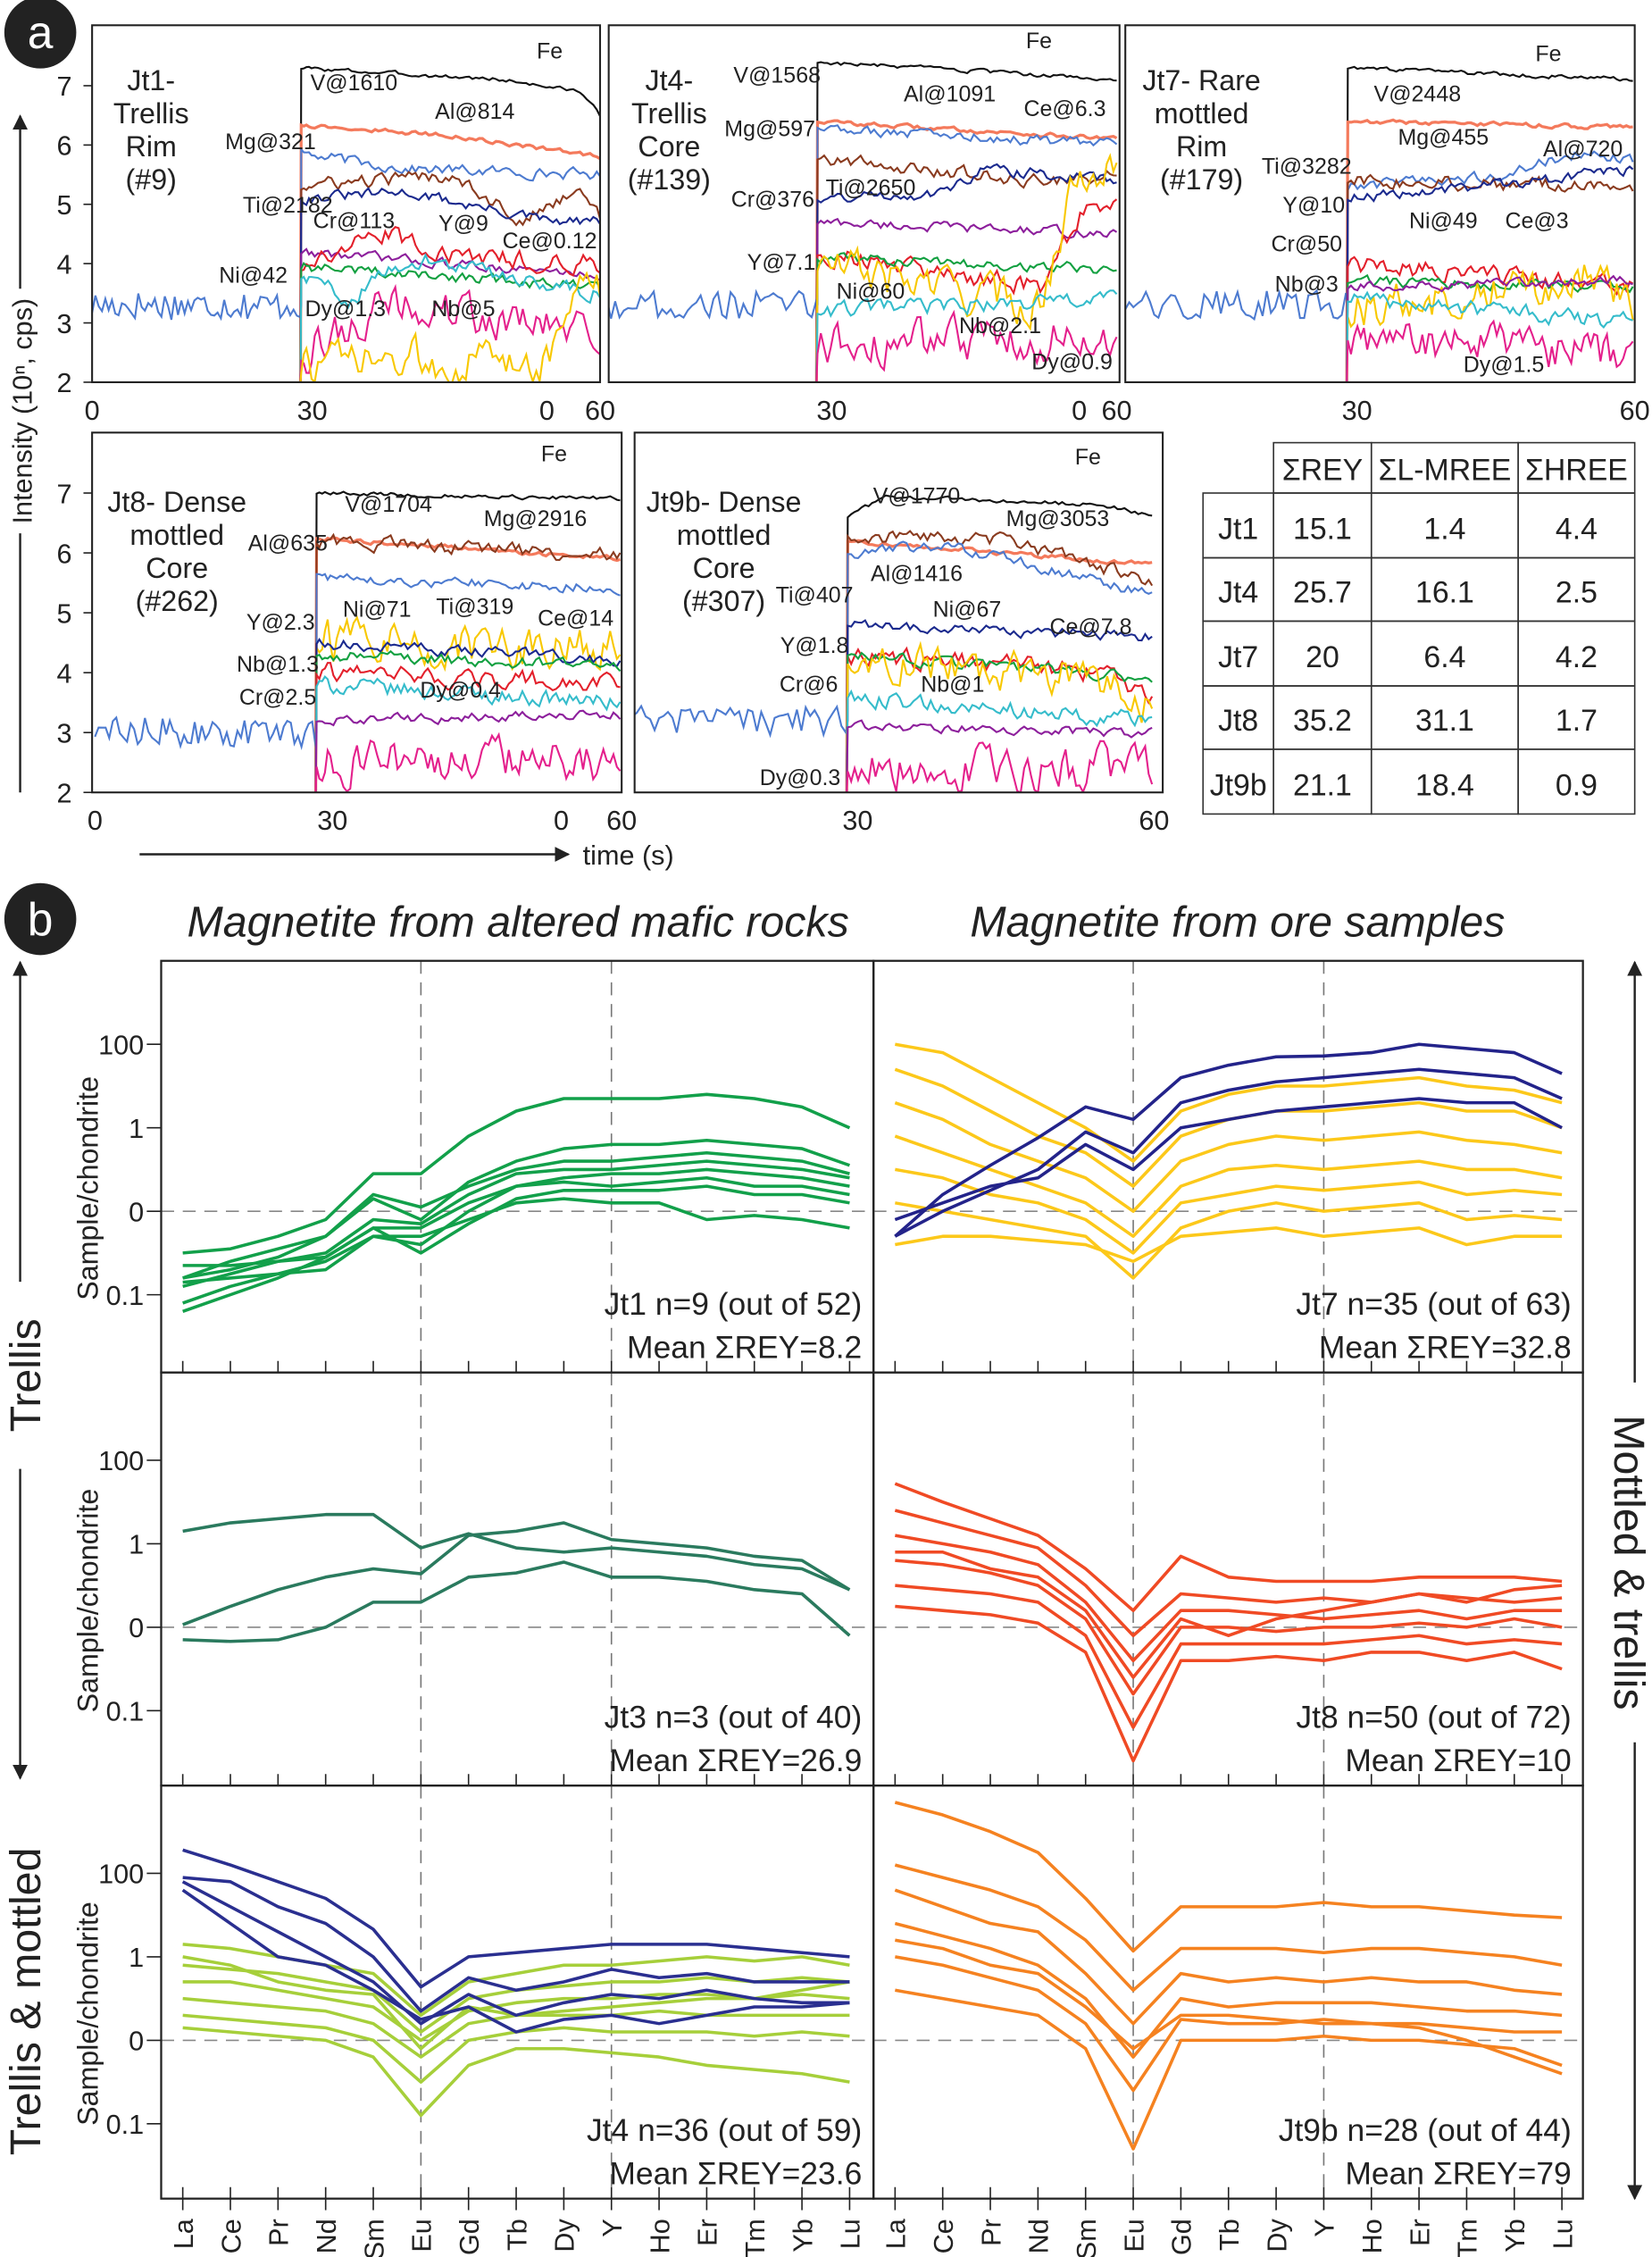  I want to click on sample-title: (#307), so click(723, 601).